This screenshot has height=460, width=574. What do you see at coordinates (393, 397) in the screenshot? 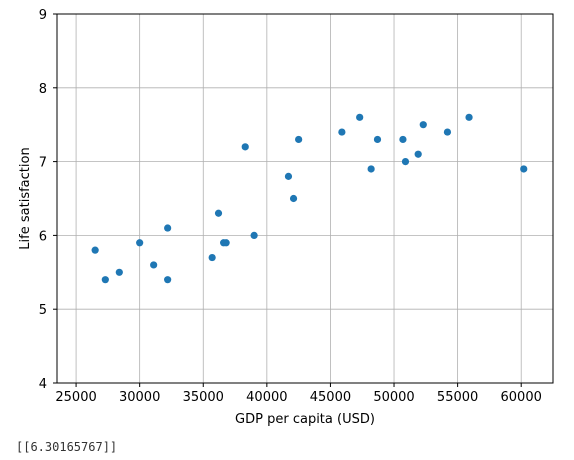
I see `x-tick-label: 50000` at bounding box center [393, 397].